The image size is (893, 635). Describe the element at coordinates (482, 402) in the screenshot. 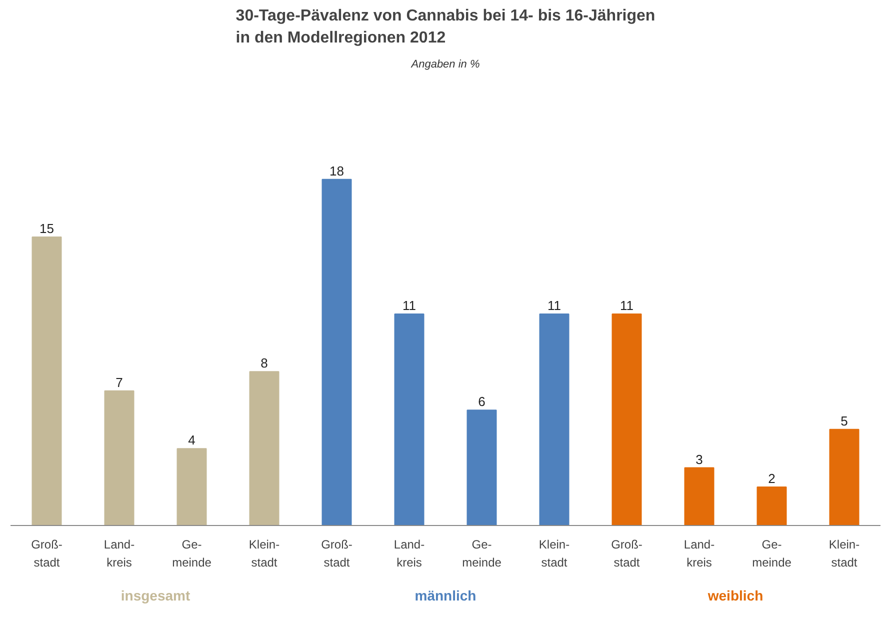

I see `data-label: 6` at that location.